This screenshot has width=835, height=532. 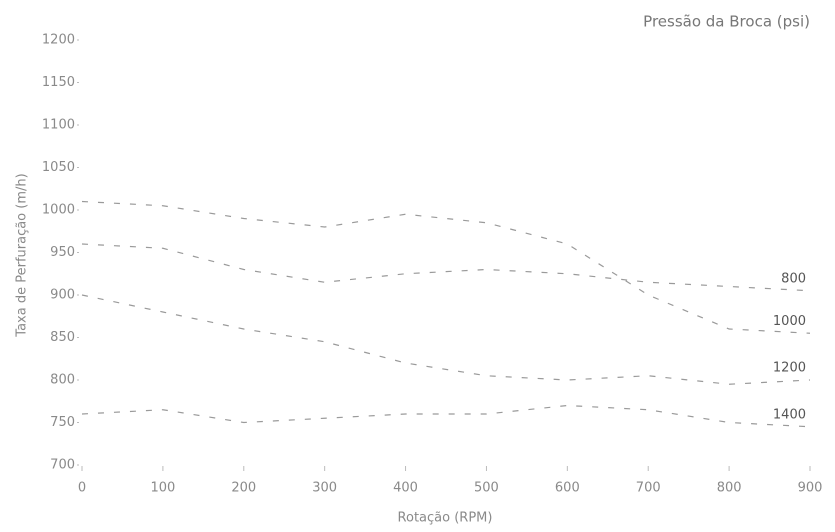 What do you see at coordinates (324, 488) in the screenshot?
I see `x-tick-label: 300` at bounding box center [324, 488].